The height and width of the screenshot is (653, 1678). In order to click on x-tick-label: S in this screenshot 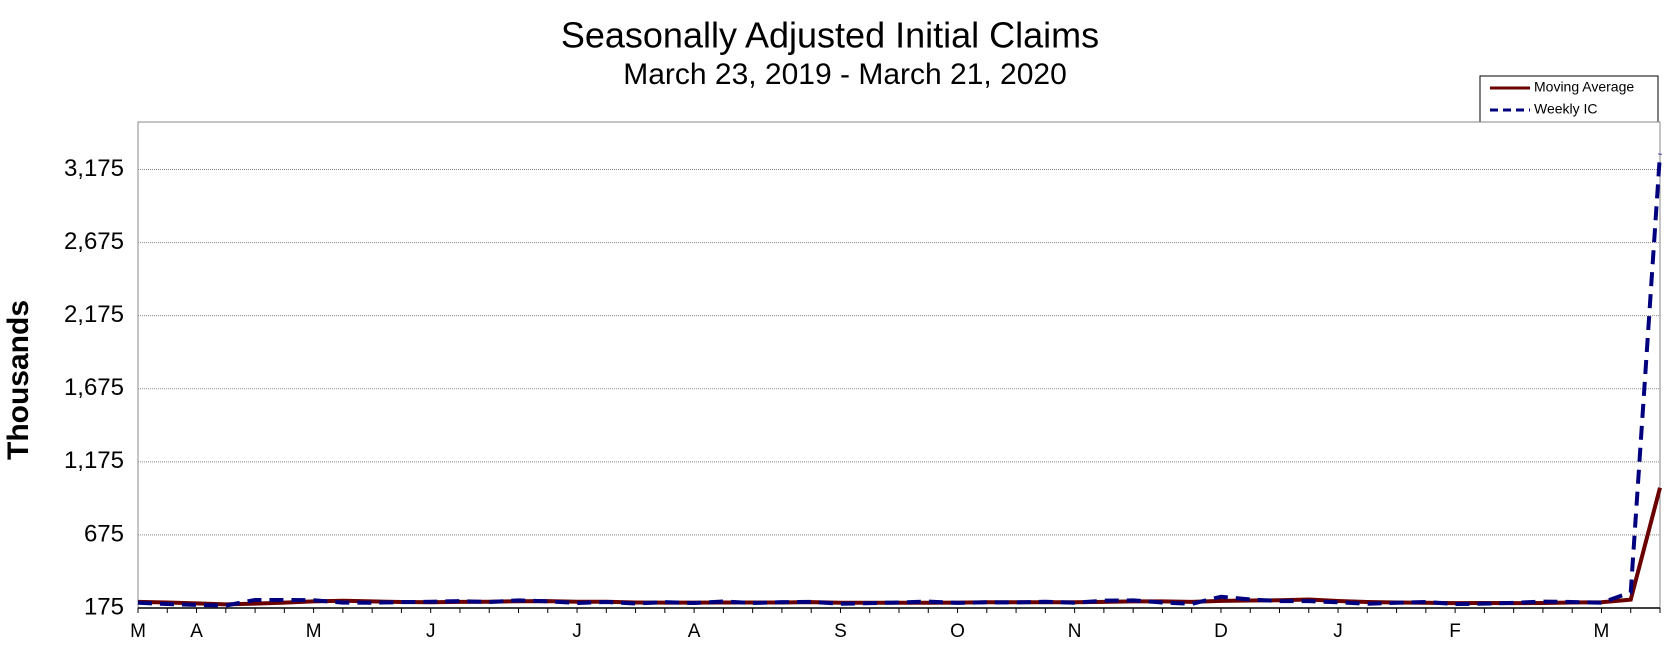, I will do `click(840, 631)`.